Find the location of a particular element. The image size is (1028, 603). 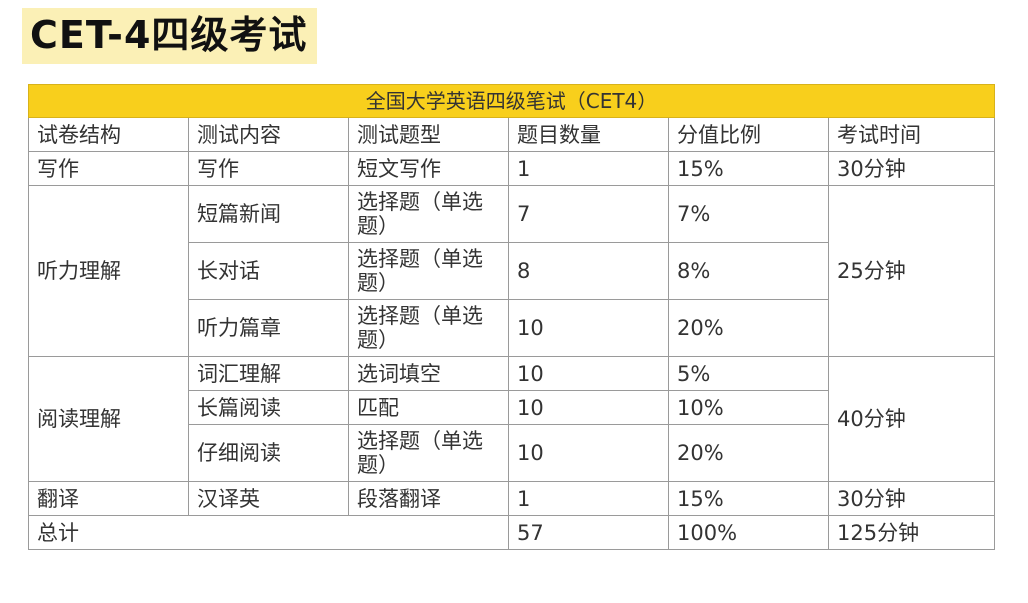

content-cell: 听力篇章 is located at coordinates (268, 328).